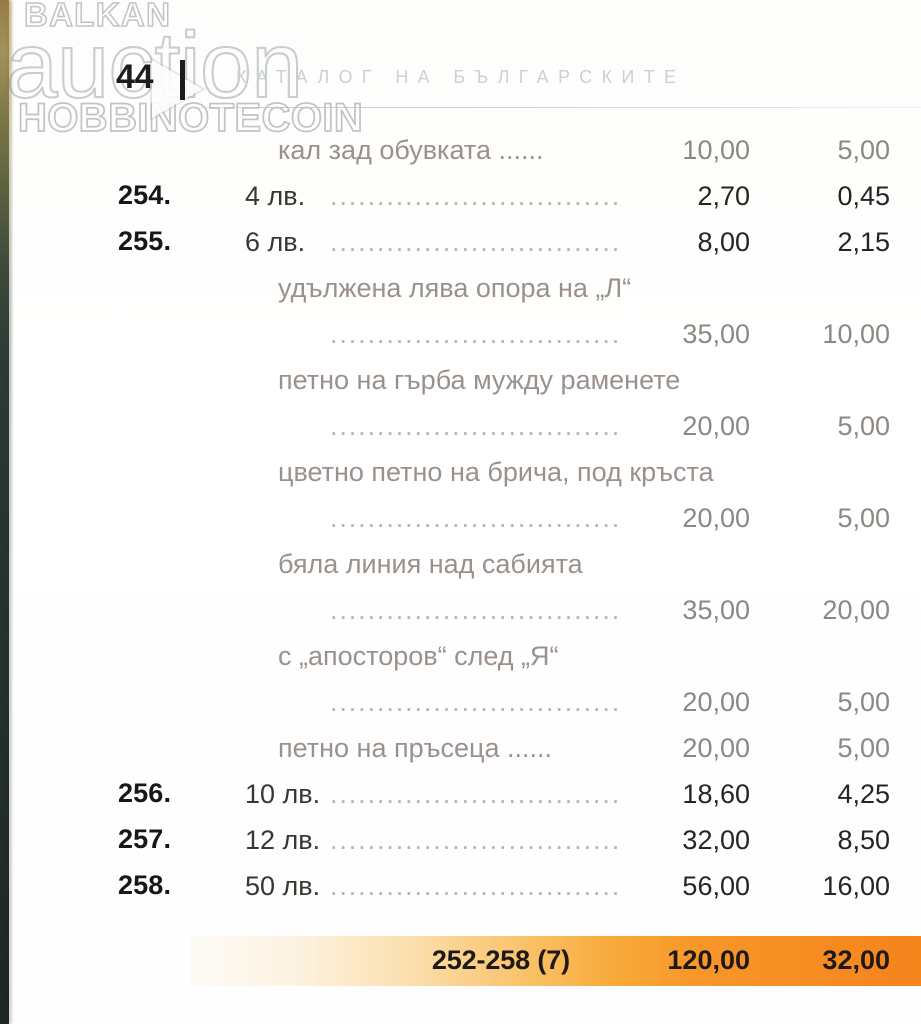  What do you see at coordinates (716, 150) in the screenshot?
I see `row-price-1: 10,00` at bounding box center [716, 150].